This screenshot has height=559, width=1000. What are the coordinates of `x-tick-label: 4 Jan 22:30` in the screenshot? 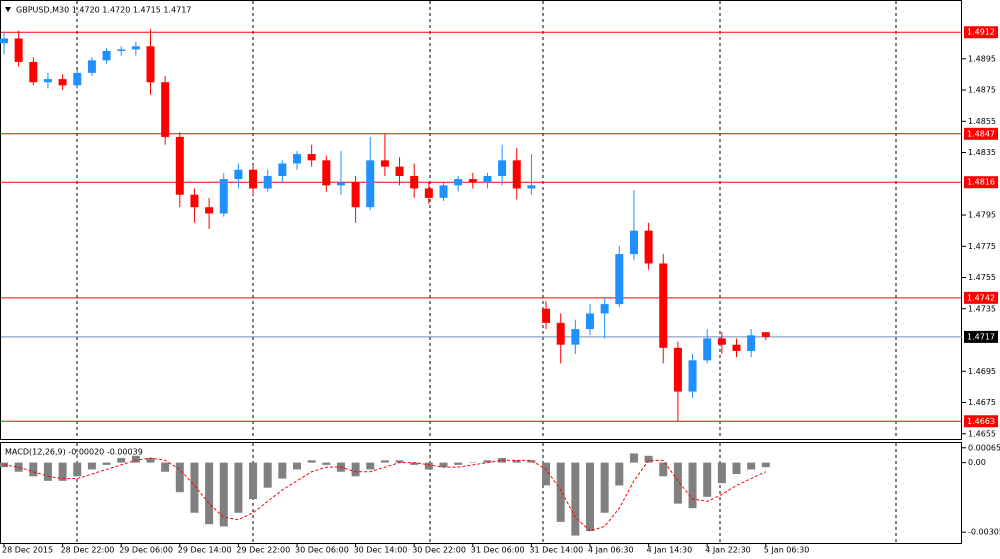 It's located at (728, 550).